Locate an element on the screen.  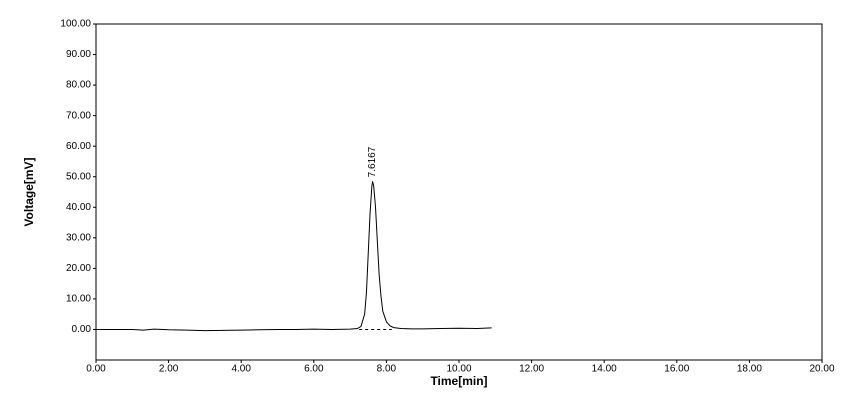
x-tick-label: 20.00 is located at coordinates (821, 369).